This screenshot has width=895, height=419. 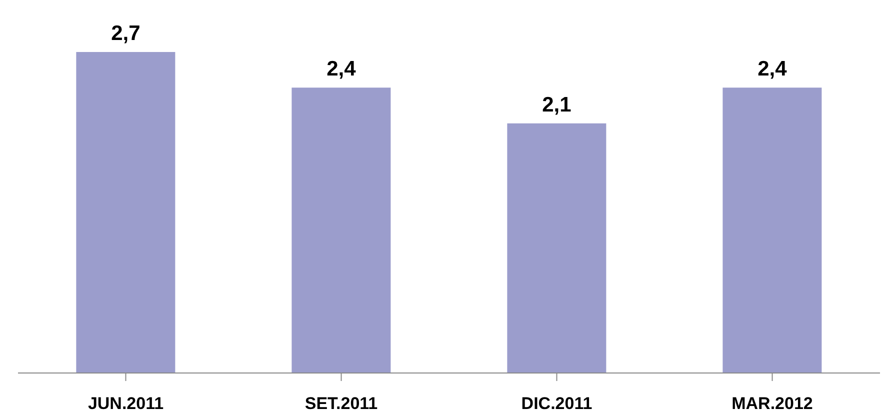 I want to click on x-tick-label: JUN.2011, so click(x=126, y=404).